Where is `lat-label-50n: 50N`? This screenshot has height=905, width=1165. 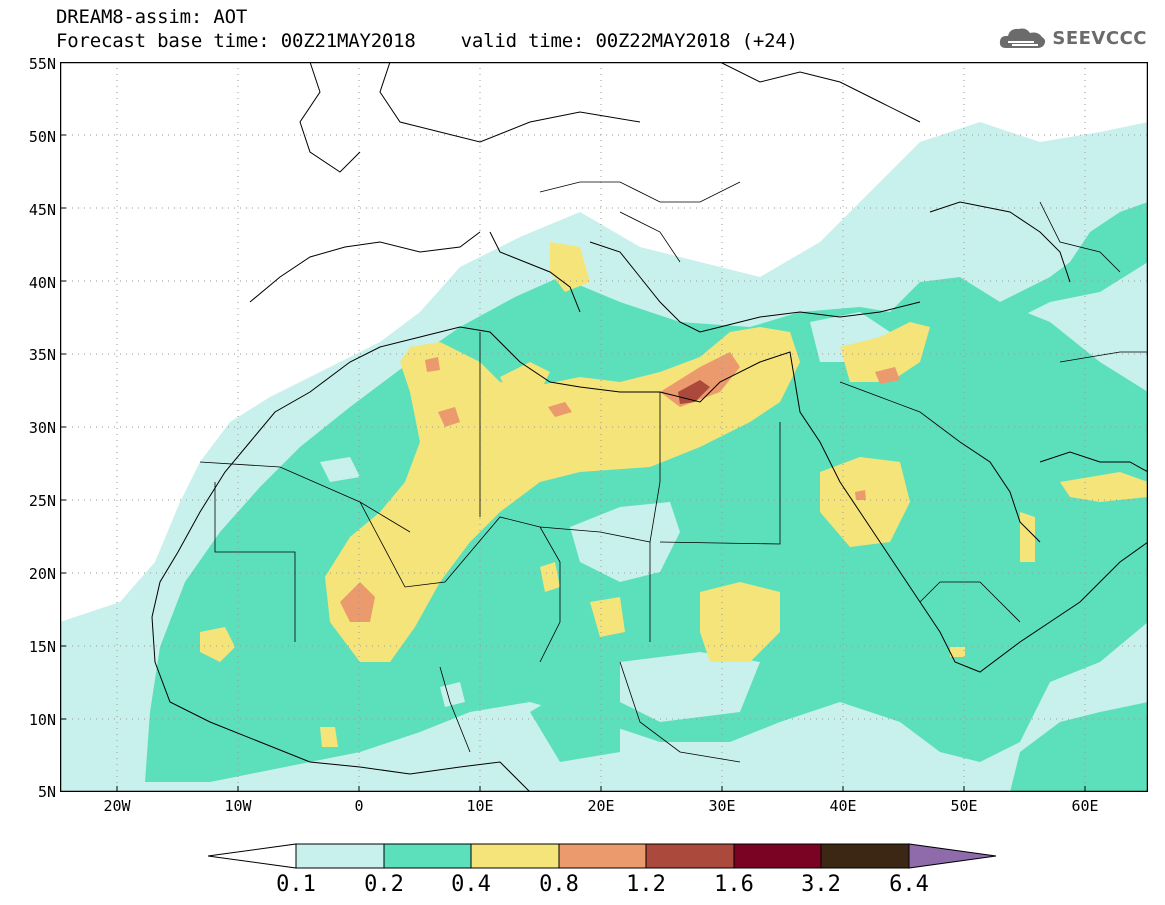 lat-label-50n: 50N is located at coordinates (42, 137).